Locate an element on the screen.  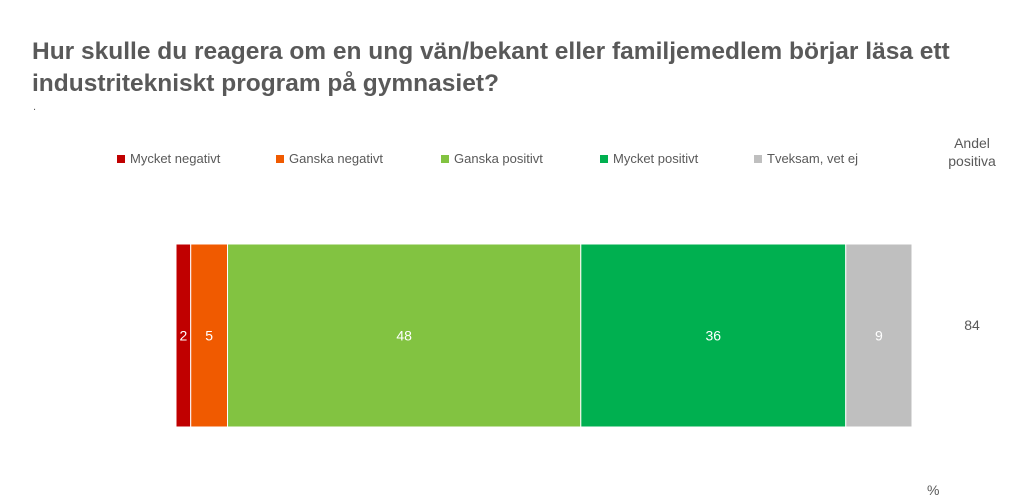
bar-segment-ganska-negativt is located at coordinates (209, 335).